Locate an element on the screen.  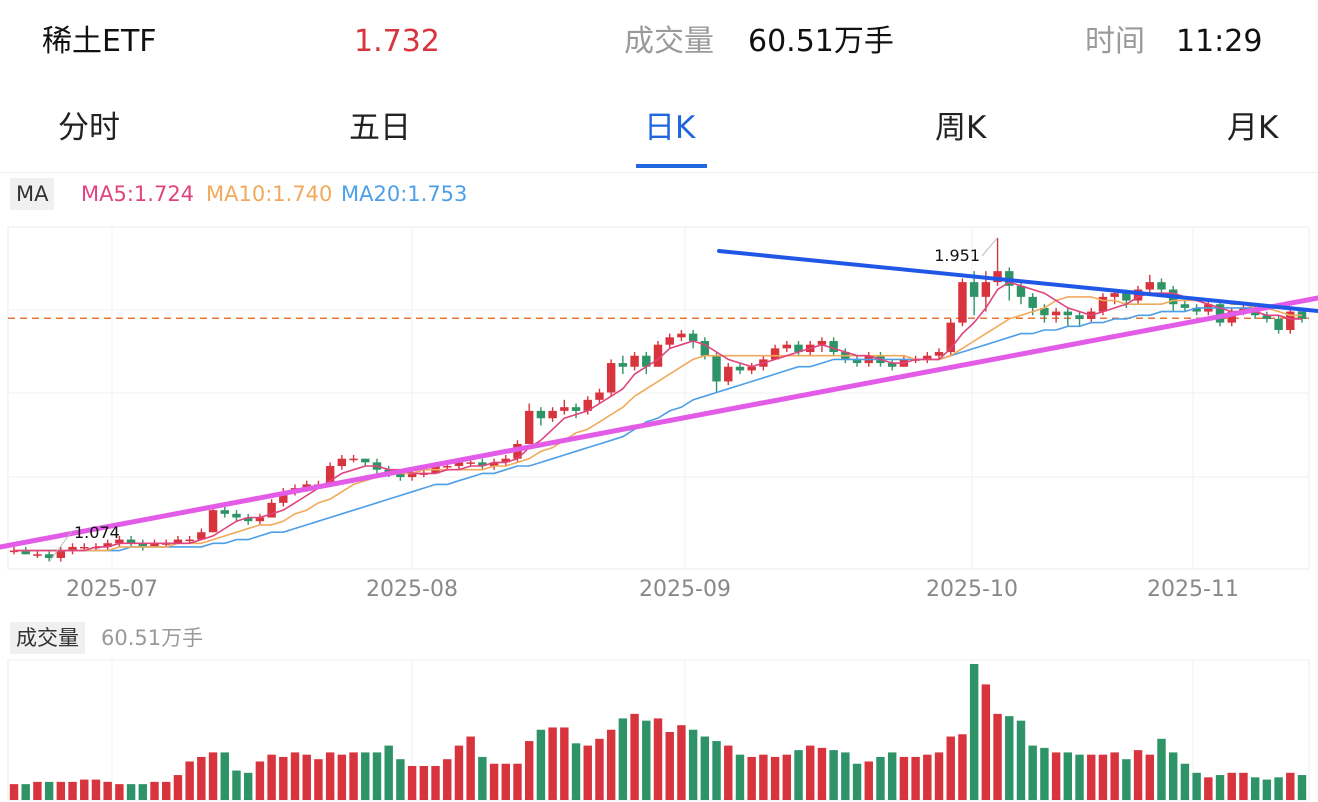
volume-panel-value: 60.51万手 is located at coordinates (152, 638).